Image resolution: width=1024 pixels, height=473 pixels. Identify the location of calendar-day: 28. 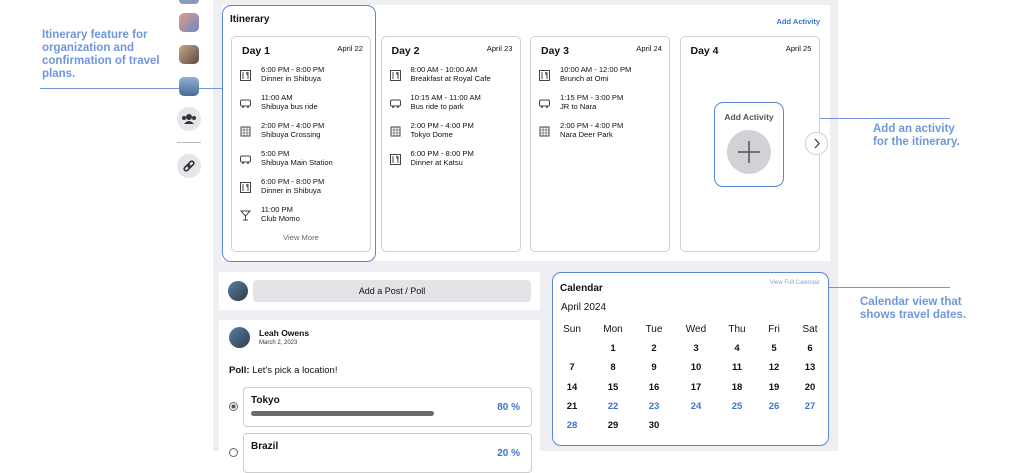
(572, 426).